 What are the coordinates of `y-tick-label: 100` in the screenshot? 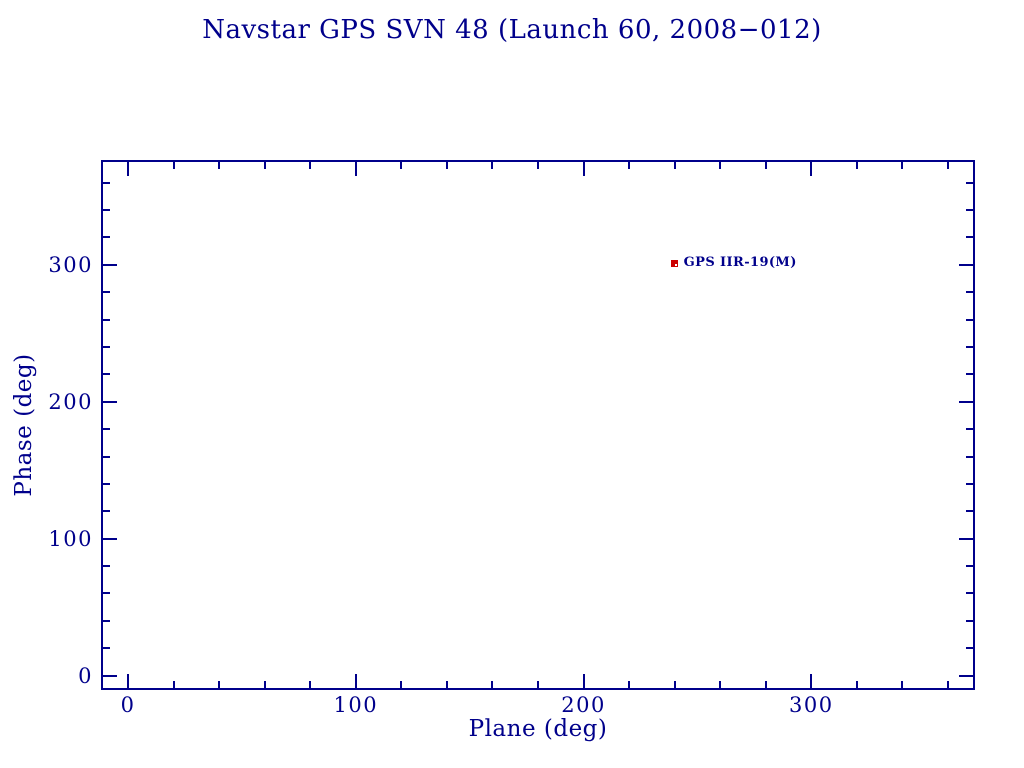 It's located at (70, 538).